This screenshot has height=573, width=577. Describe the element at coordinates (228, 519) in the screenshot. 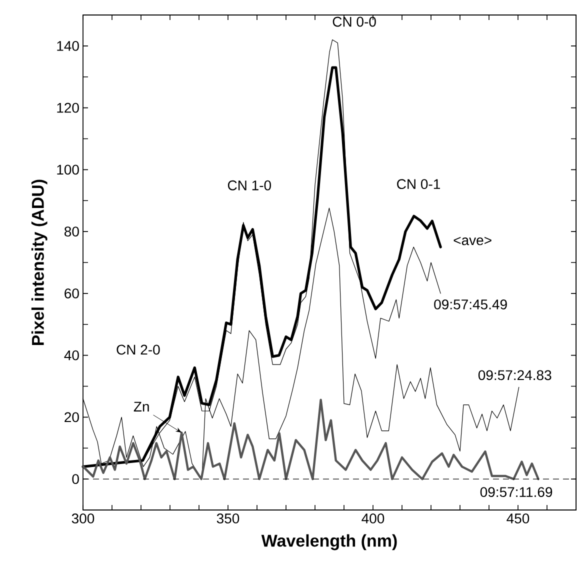

I see `x-tick-label: 350` at that location.